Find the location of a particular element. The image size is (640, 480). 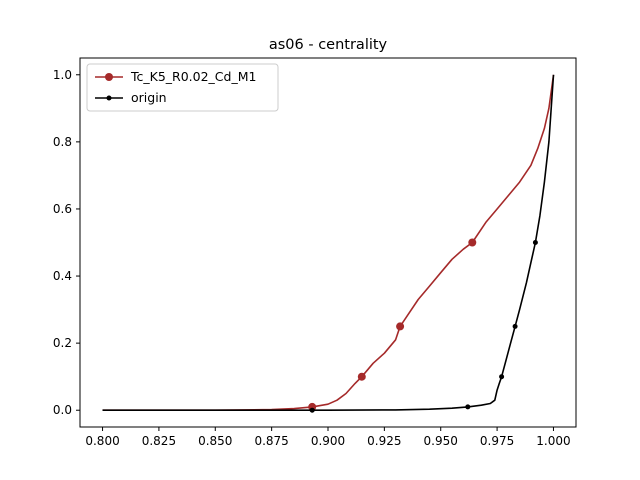

y-tick-label: 0.2 is located at coordinates (62, 343).